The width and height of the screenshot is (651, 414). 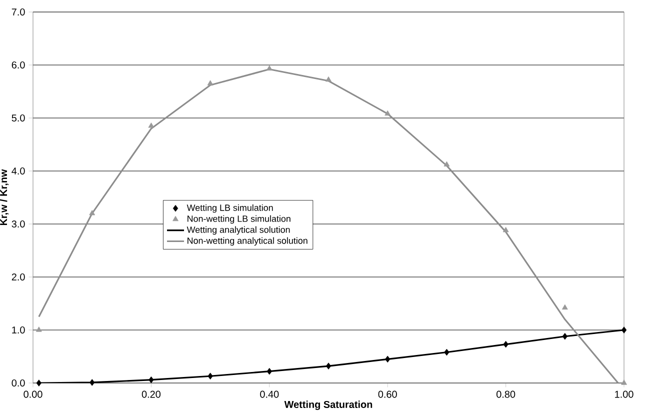 What do you see at coordinates (328, 405) in the screenshot?
I see `x-axis-title: Wetting Saturation` at bounding box center [328, 405].